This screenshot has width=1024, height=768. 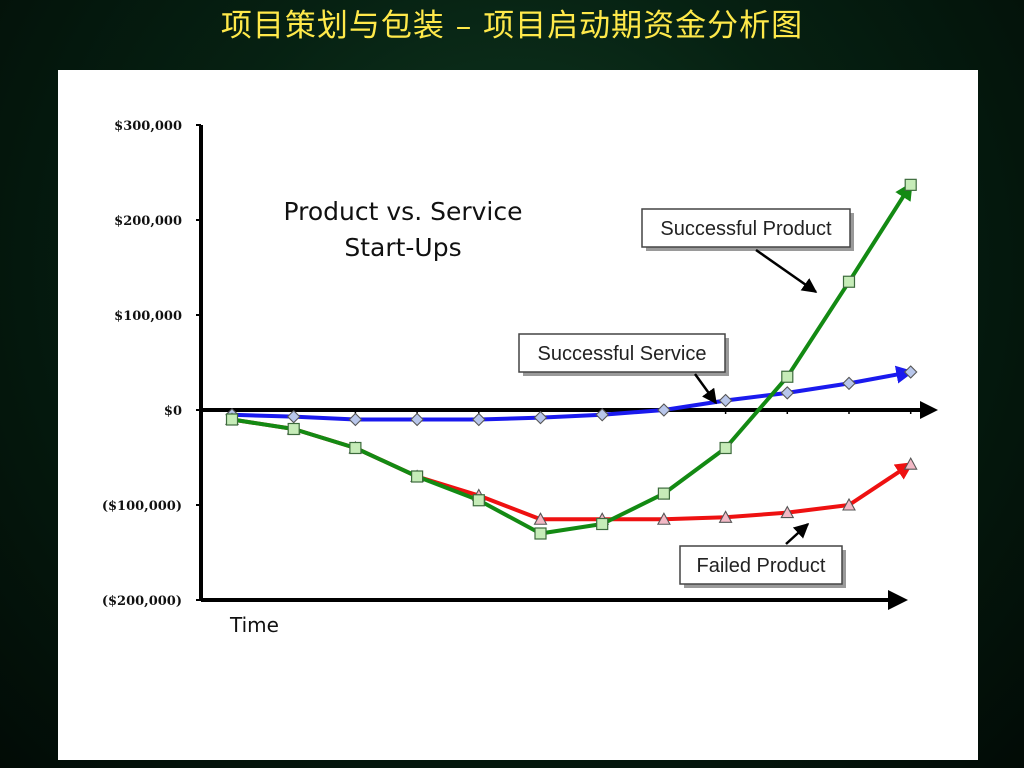 I want to click on x-axis-label: Time, so click(x=254, y=625).